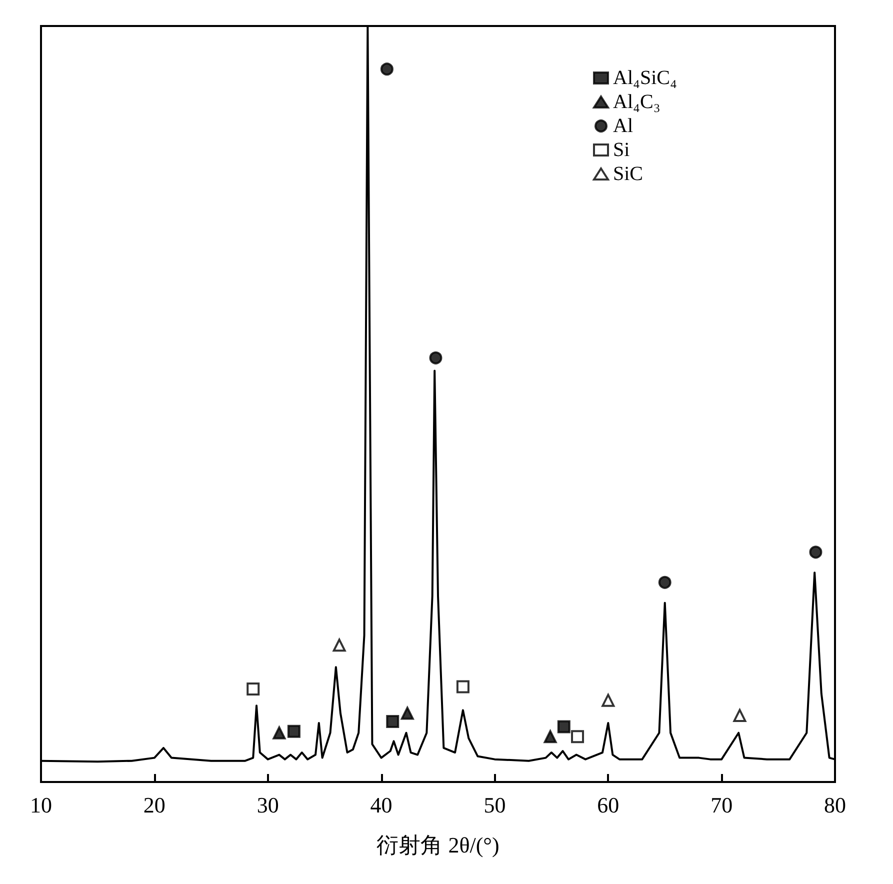  What do you see at coordinates (835, 805) in the screenshot?
I see `x-tick-label: 80` at bounding box center [835, 805].